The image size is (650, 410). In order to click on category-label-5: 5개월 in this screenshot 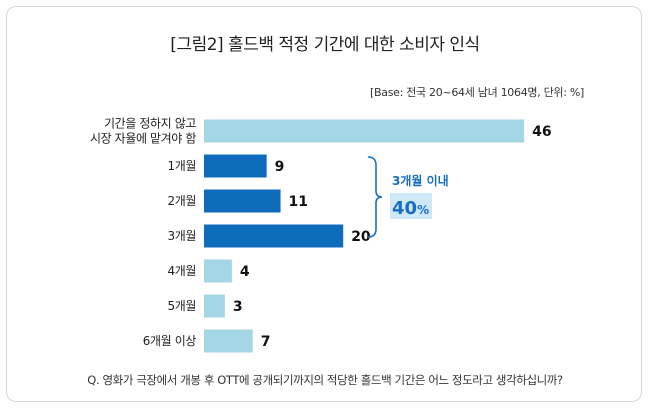, I will do `click(181, 306)`.